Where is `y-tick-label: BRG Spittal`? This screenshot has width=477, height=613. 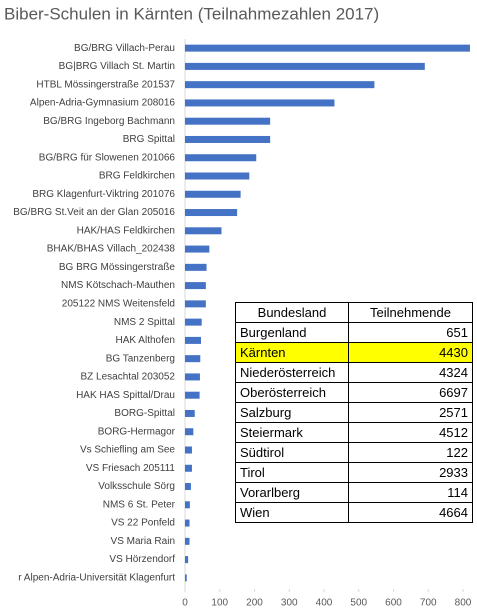
y-tick-label: BRG Spittal is located at coordinates (149, 139).